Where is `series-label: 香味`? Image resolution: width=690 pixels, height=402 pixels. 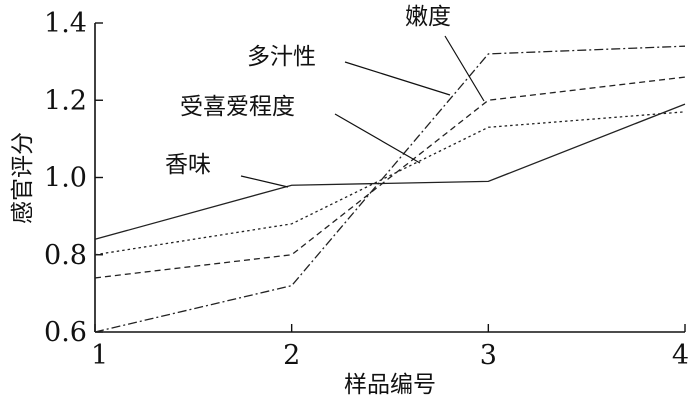 series-label: 香味 is located at coordinates (188, 165).